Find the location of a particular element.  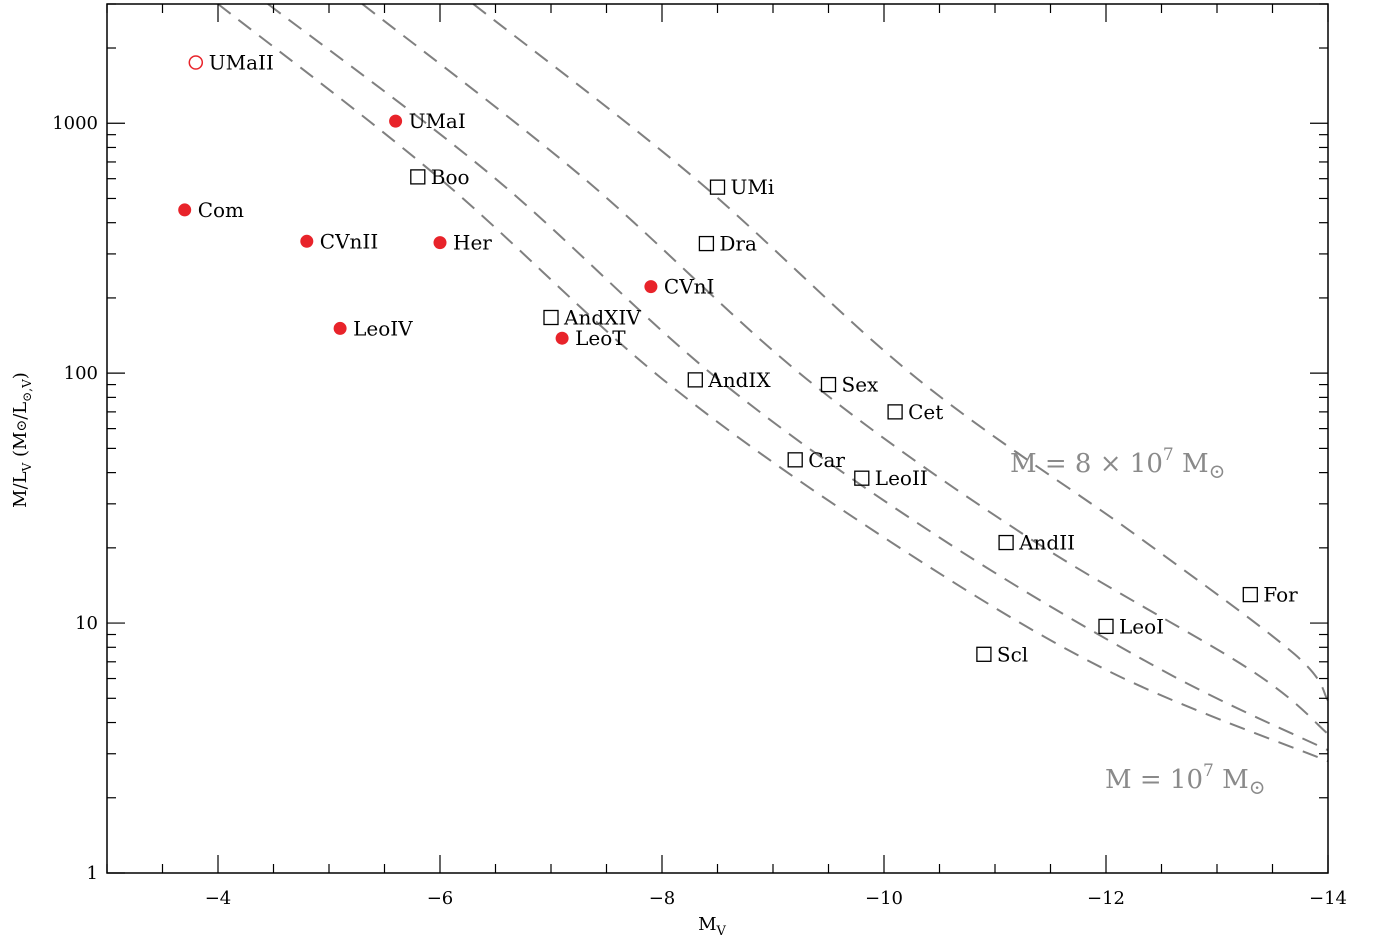

y-axis-title-part: ⊙ is located at coordinates (22, 426).